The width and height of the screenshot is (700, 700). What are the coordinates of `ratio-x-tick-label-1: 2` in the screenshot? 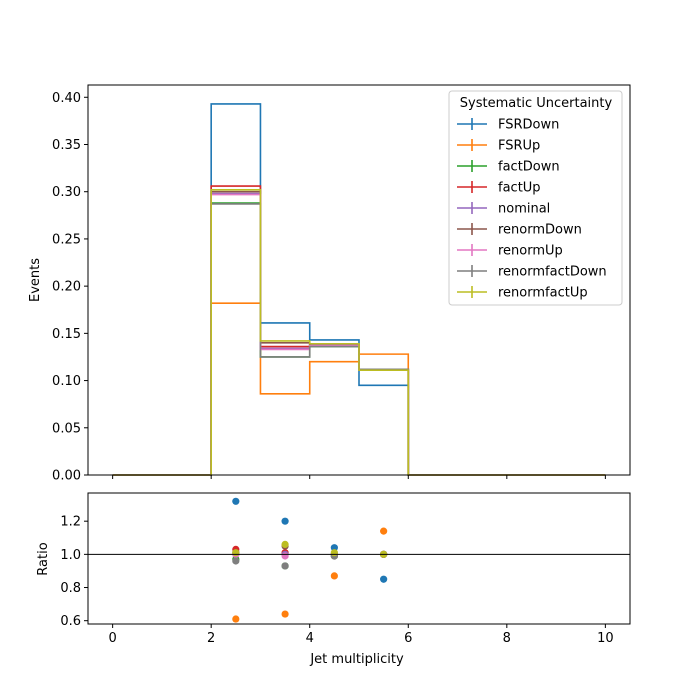 It's located at (211, 638).